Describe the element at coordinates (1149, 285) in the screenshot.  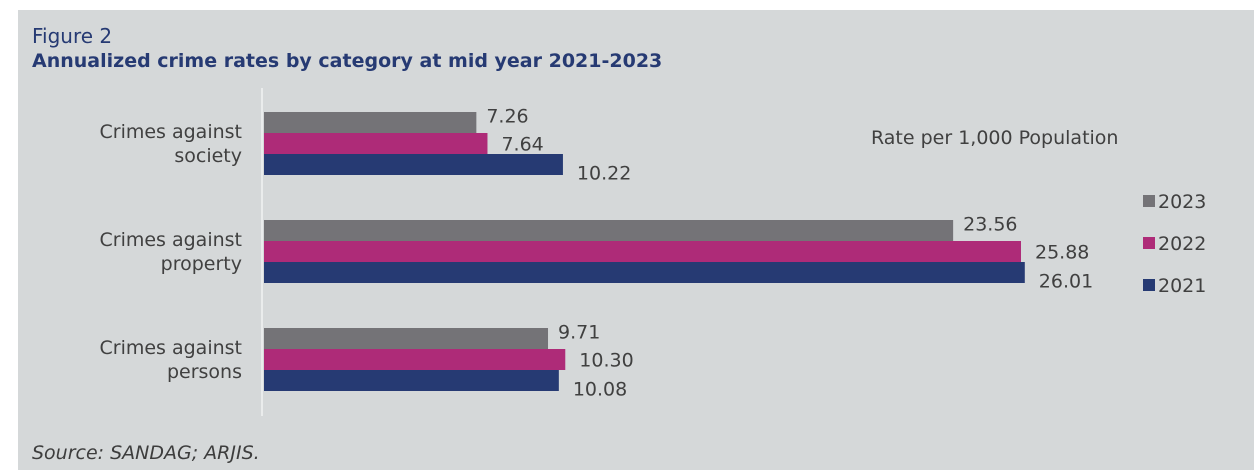
I see `legend-swatch-2021` at that location.